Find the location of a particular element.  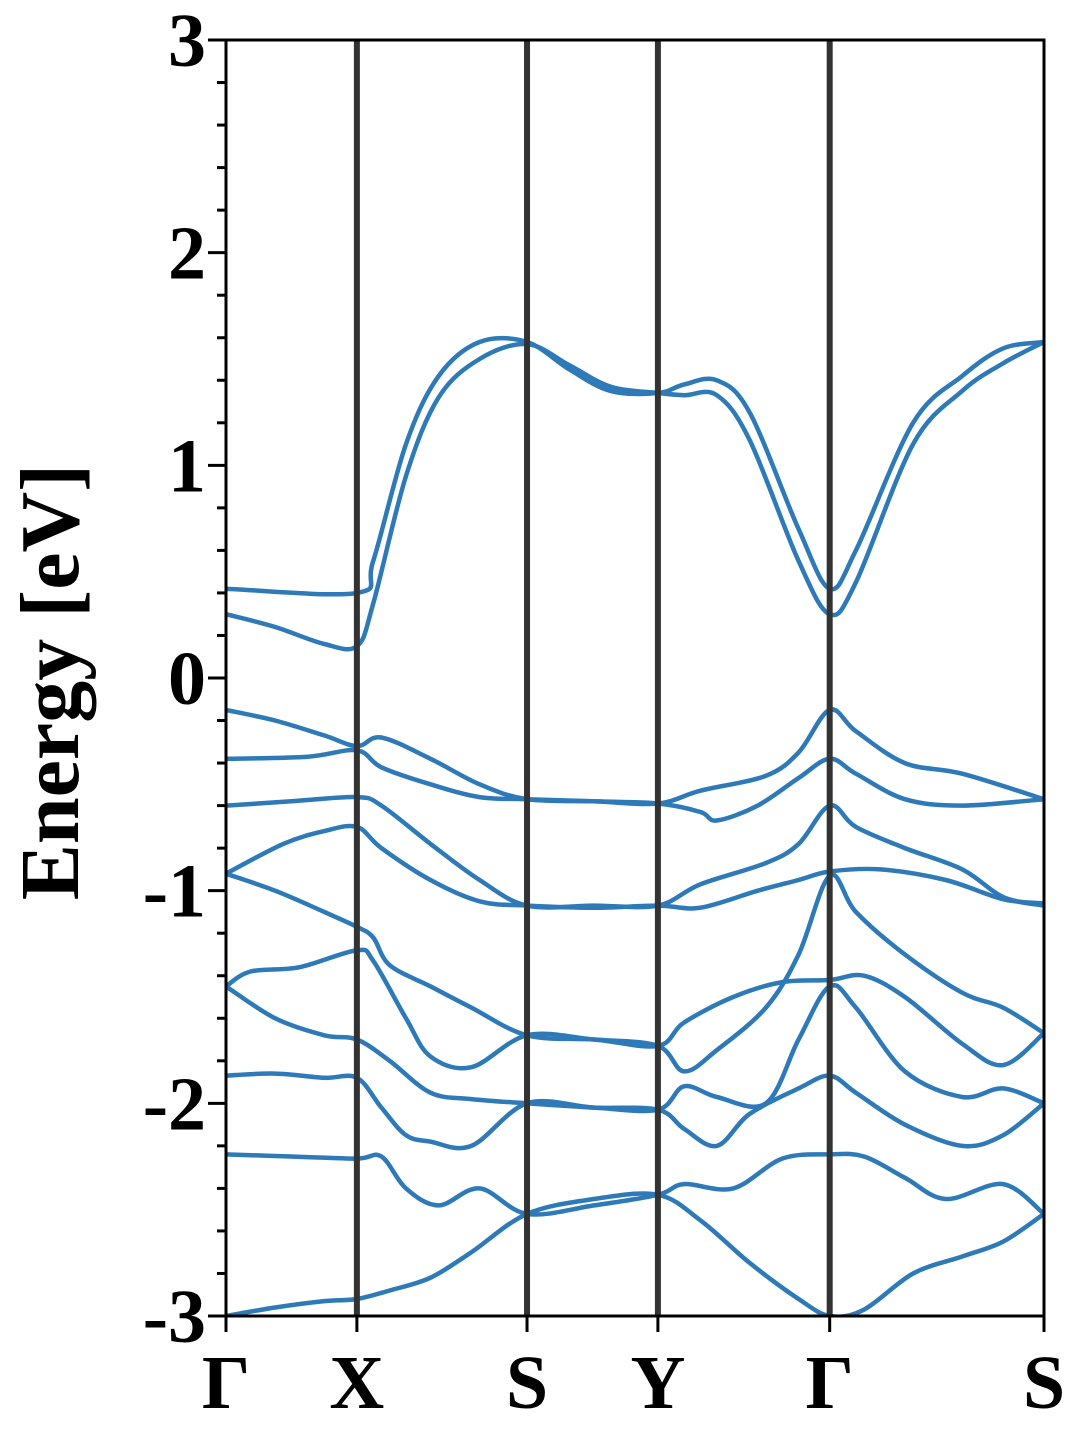

x-tick-label: Y is located at coordinates (657, 1383).